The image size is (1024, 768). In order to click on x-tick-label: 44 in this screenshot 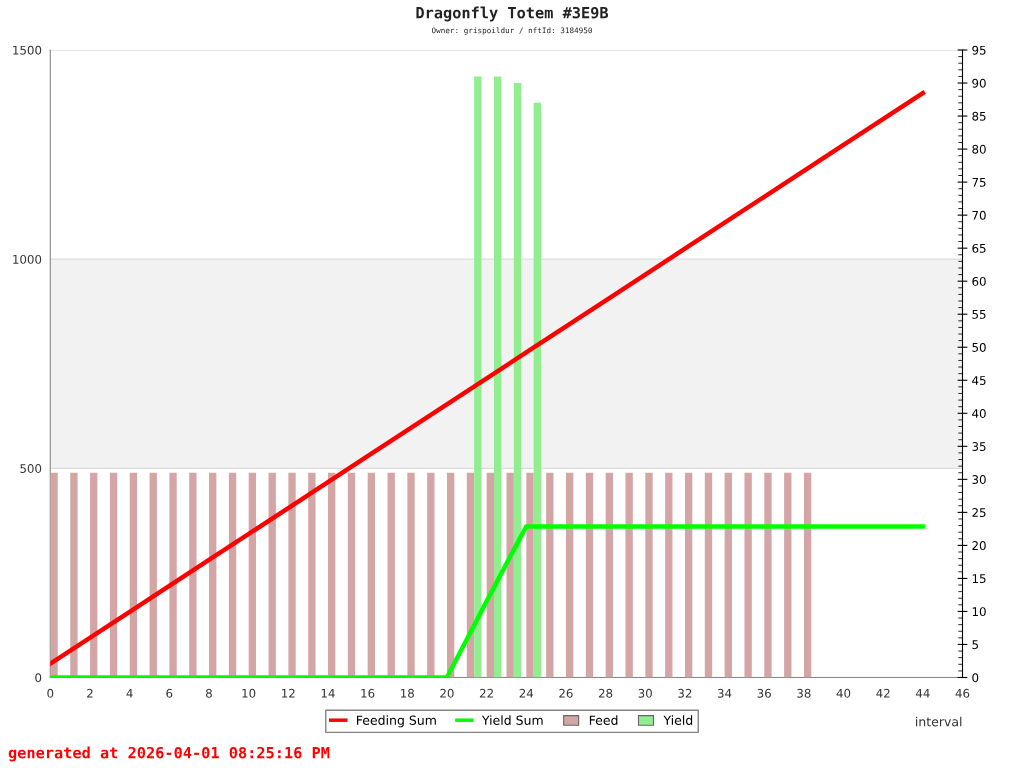, I will do `click(922, 693)`.